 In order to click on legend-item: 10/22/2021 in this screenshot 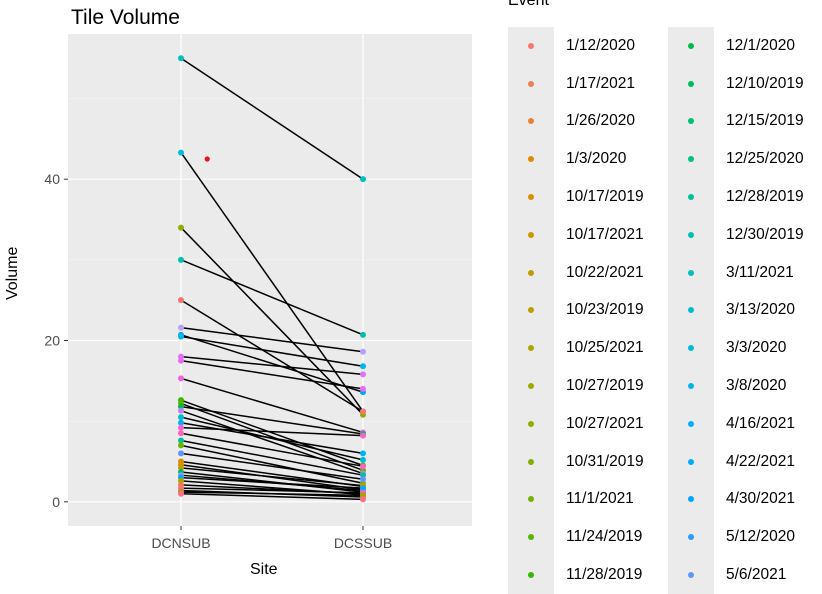, I will do `click(588, 272)`.